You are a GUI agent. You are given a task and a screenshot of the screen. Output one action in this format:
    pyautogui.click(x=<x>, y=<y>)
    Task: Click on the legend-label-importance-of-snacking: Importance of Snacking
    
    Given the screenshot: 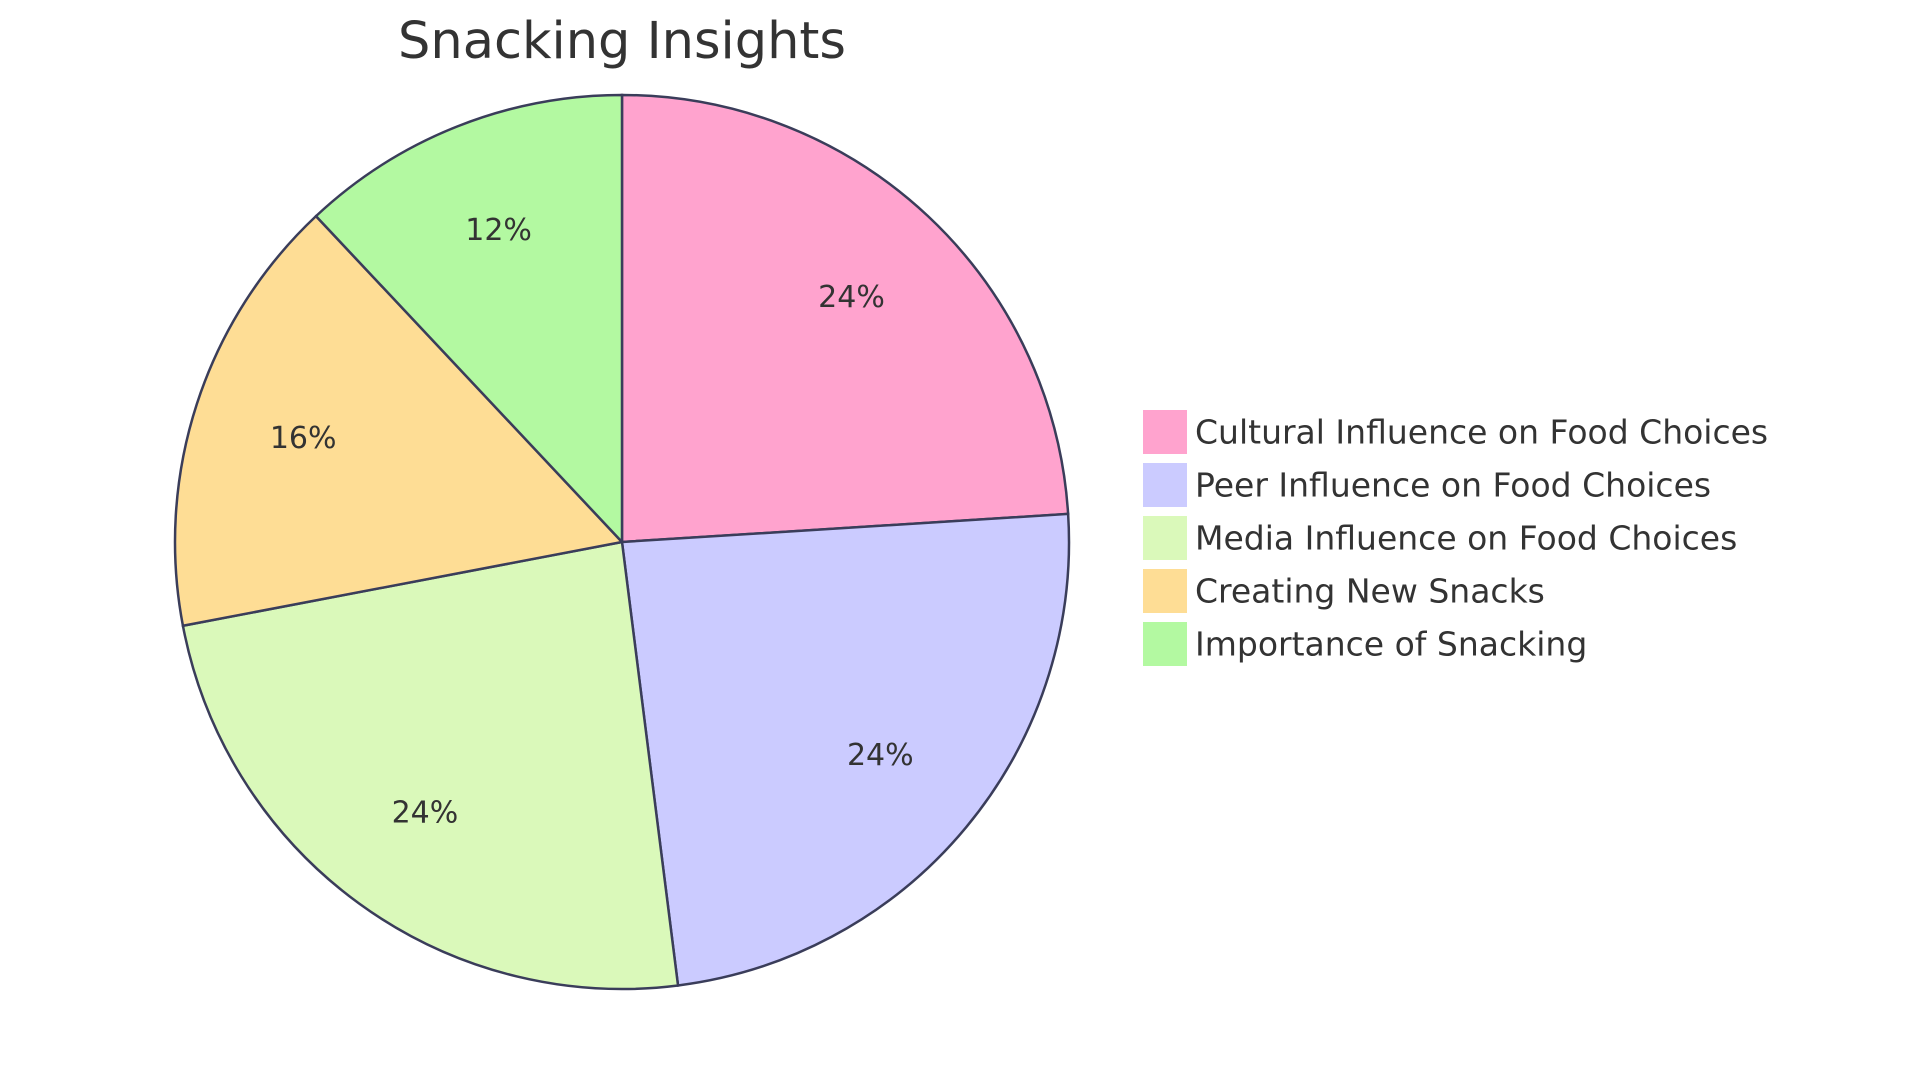 What is the action you would take?
    pyautogui.click(x=1391, y=644)
    